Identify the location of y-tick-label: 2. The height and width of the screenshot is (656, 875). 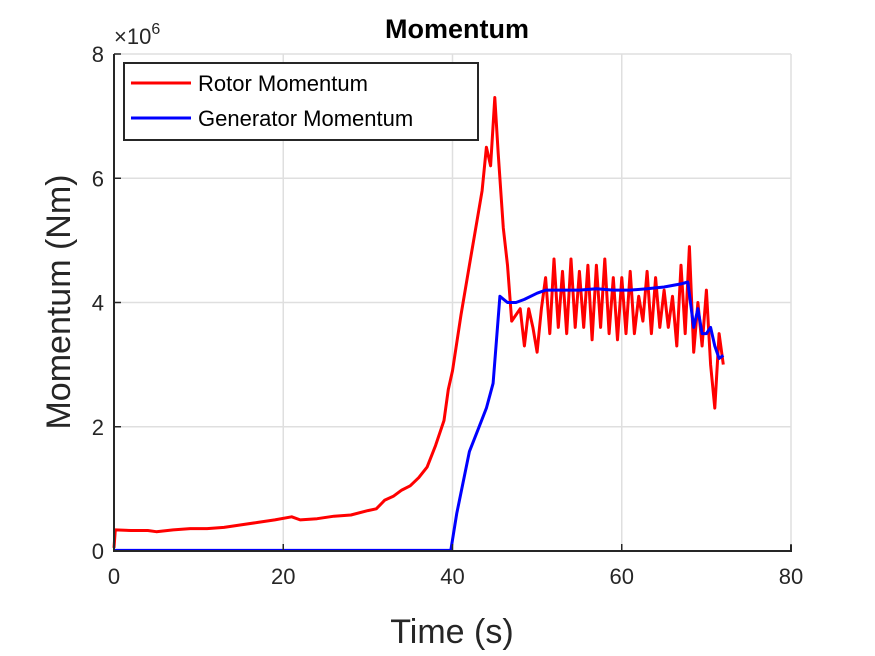
(98, 427).